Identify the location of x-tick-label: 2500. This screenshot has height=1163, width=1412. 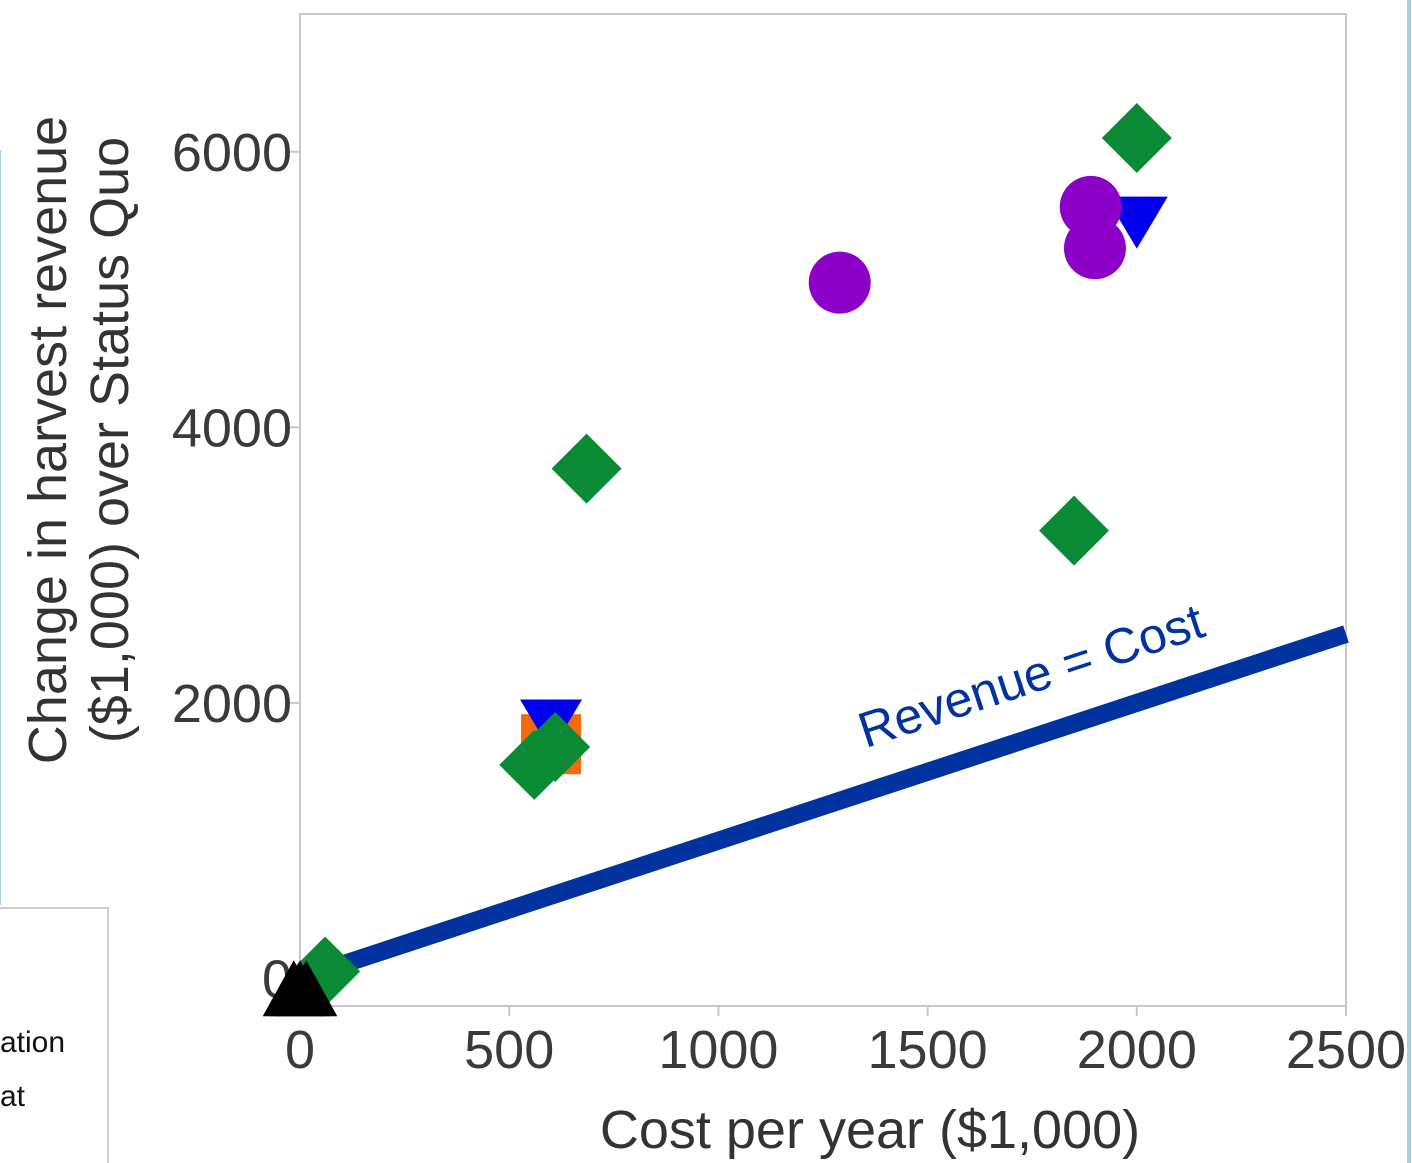
(1346, 1050).